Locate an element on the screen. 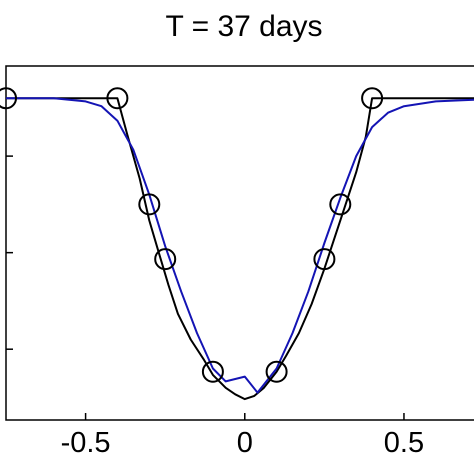 This screenshot has height=474, width=474. chart-title: T = 37 days is located at coordinates (243, 26).